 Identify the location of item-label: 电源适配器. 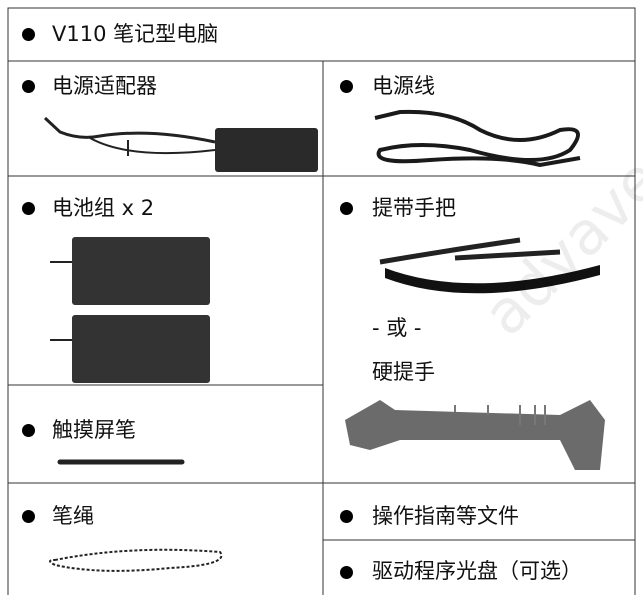
(104, 86).